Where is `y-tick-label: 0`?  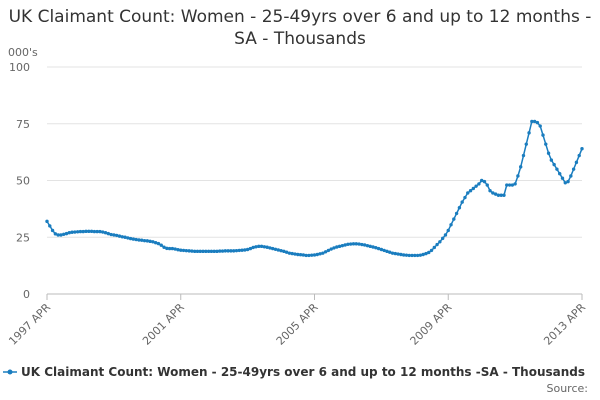 y-tick-label: 0 is located at coordinates (26, 294).